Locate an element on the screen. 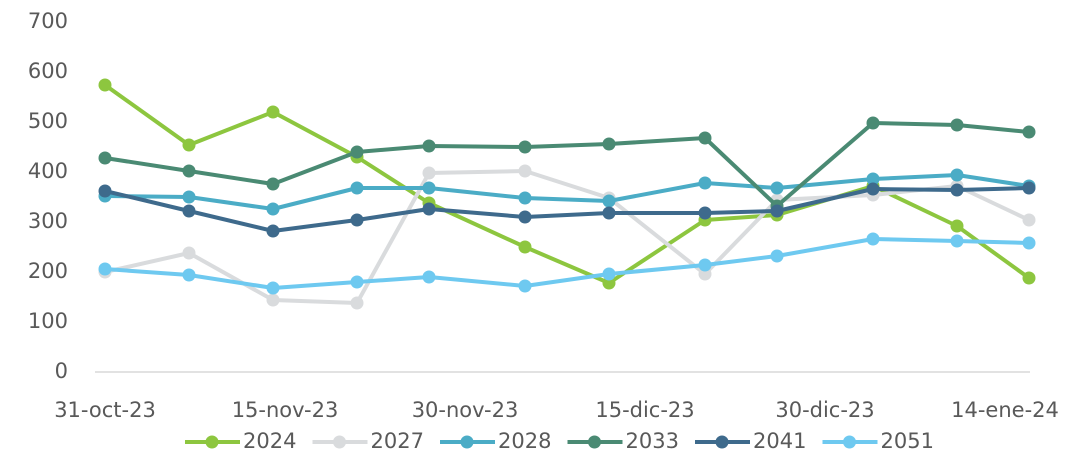  y-tick-label: 200 is located at coordinates (48, 271).